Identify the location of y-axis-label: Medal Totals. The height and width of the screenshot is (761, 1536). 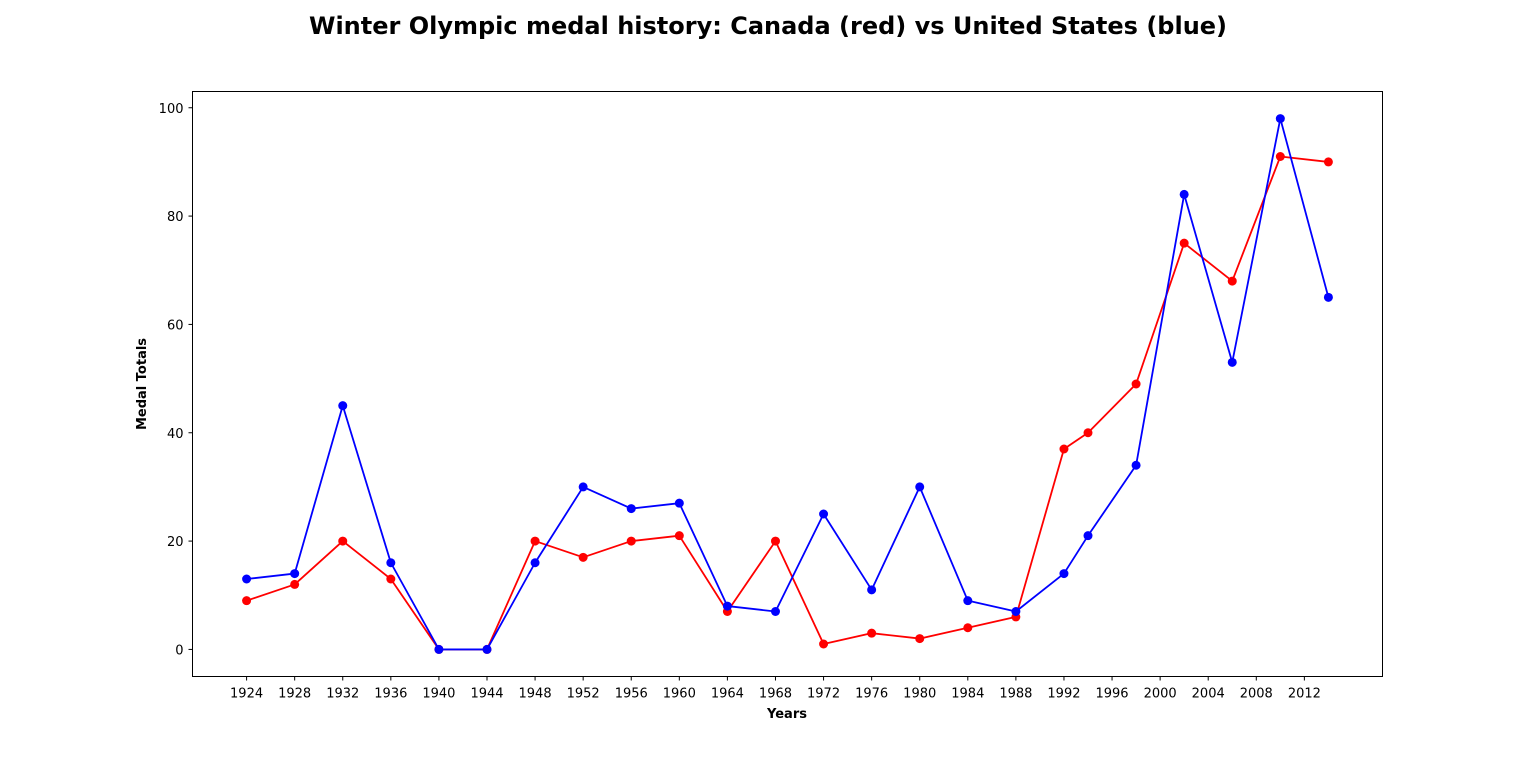
(142, 384).